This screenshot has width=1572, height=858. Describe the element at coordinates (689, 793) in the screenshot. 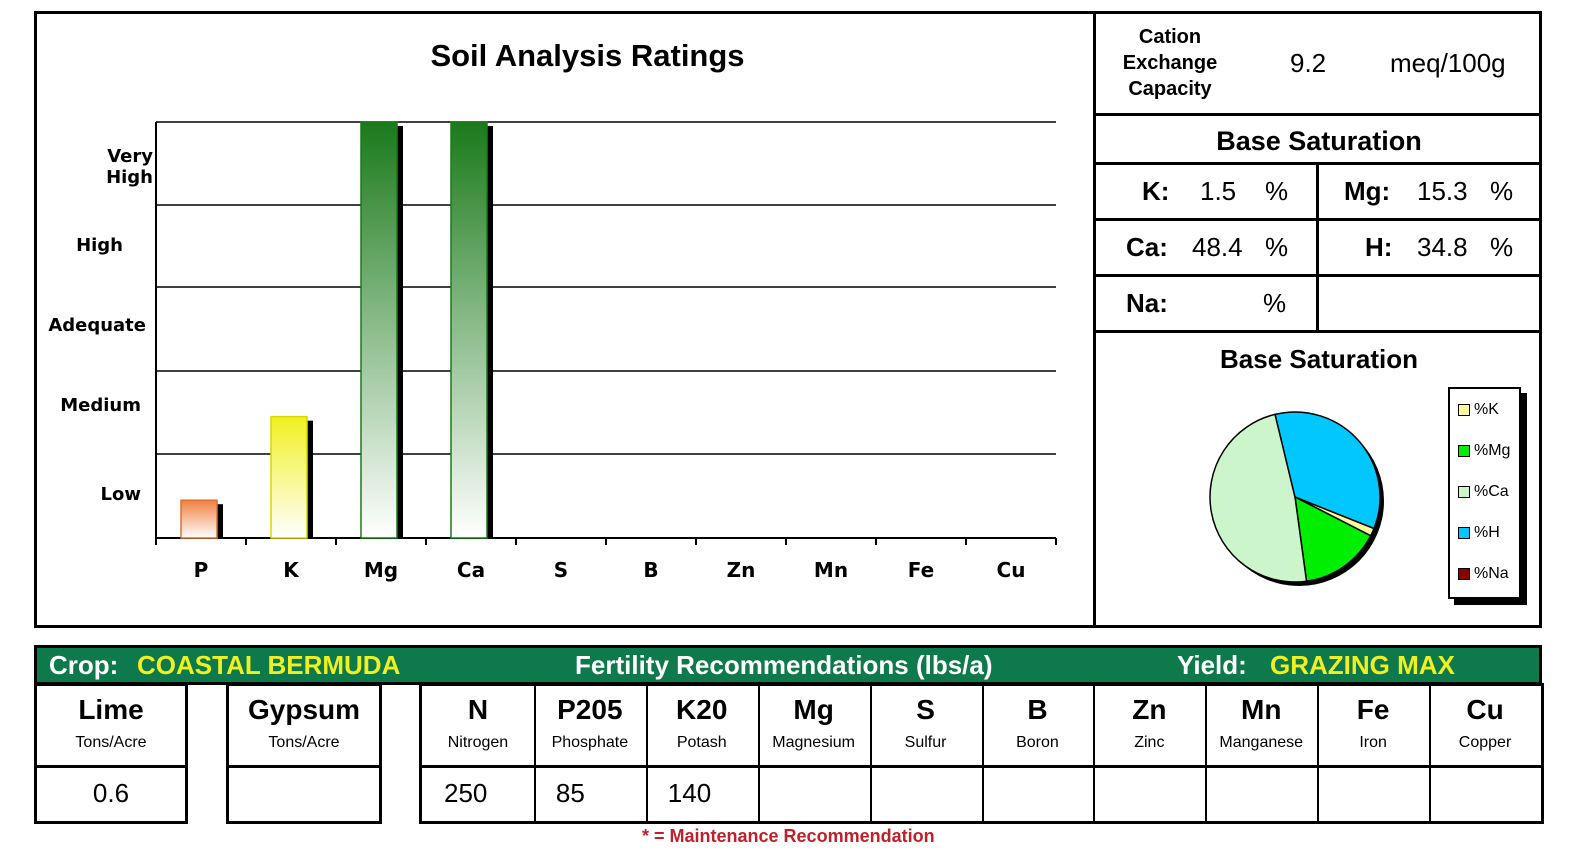

I see `nutrient-value: 140` at that location.